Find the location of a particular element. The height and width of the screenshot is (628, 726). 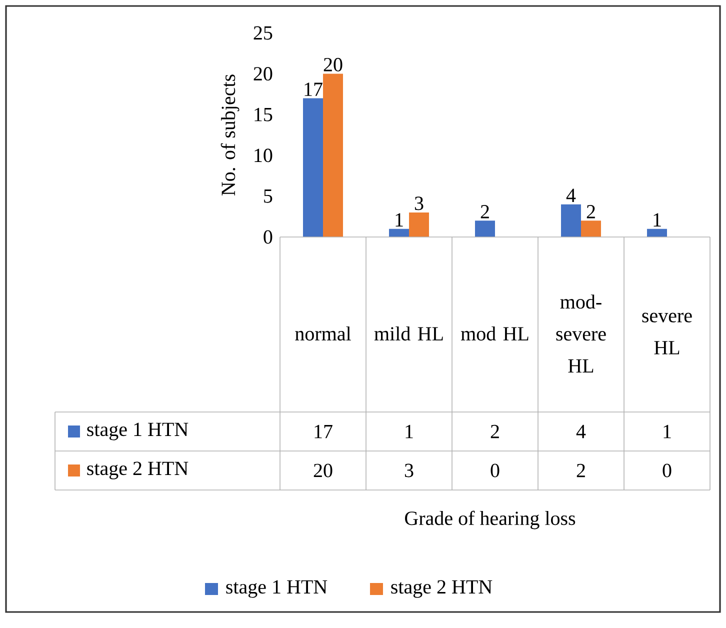

annotation: 20 is located at coordinates (333, 65).